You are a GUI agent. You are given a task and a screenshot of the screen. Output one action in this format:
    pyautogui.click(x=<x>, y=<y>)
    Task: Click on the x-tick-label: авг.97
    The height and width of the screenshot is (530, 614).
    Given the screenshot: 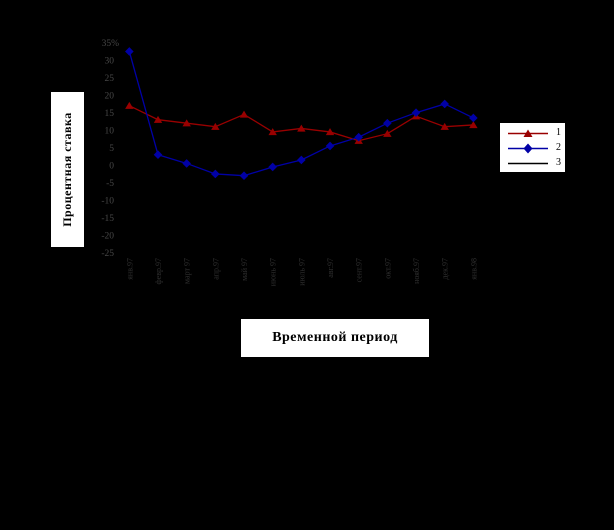 What is the action you would take?
    pyautogui.click(x=330, y=268)
    